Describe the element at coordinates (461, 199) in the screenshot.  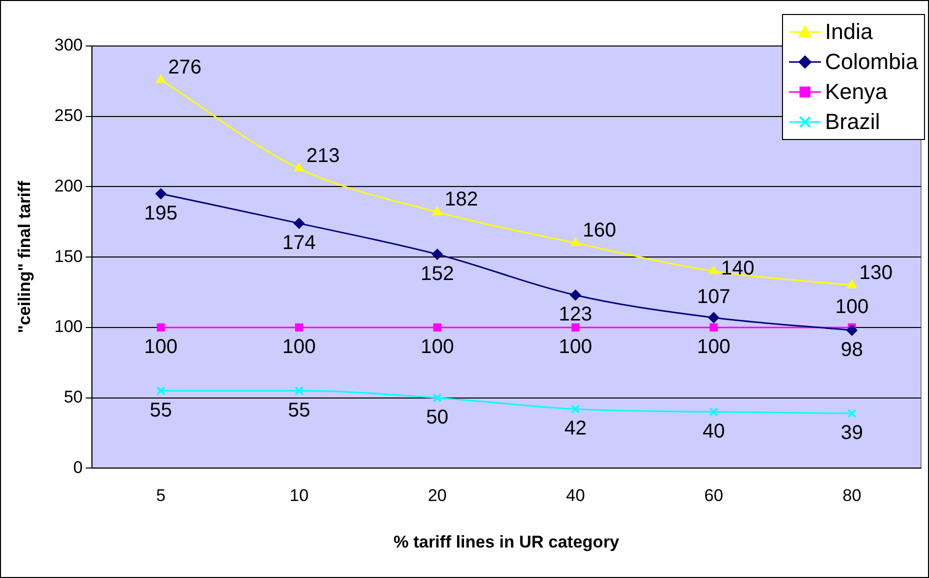
I see `data-label: 182` at that location.